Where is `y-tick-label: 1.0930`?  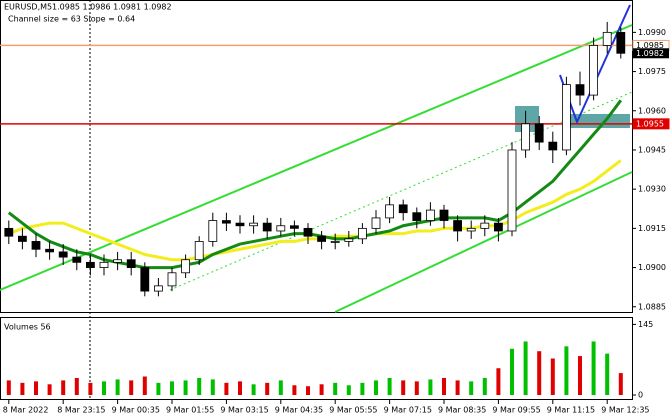
y-tick-label: 1.0930 is located at coordinates (652, 189).